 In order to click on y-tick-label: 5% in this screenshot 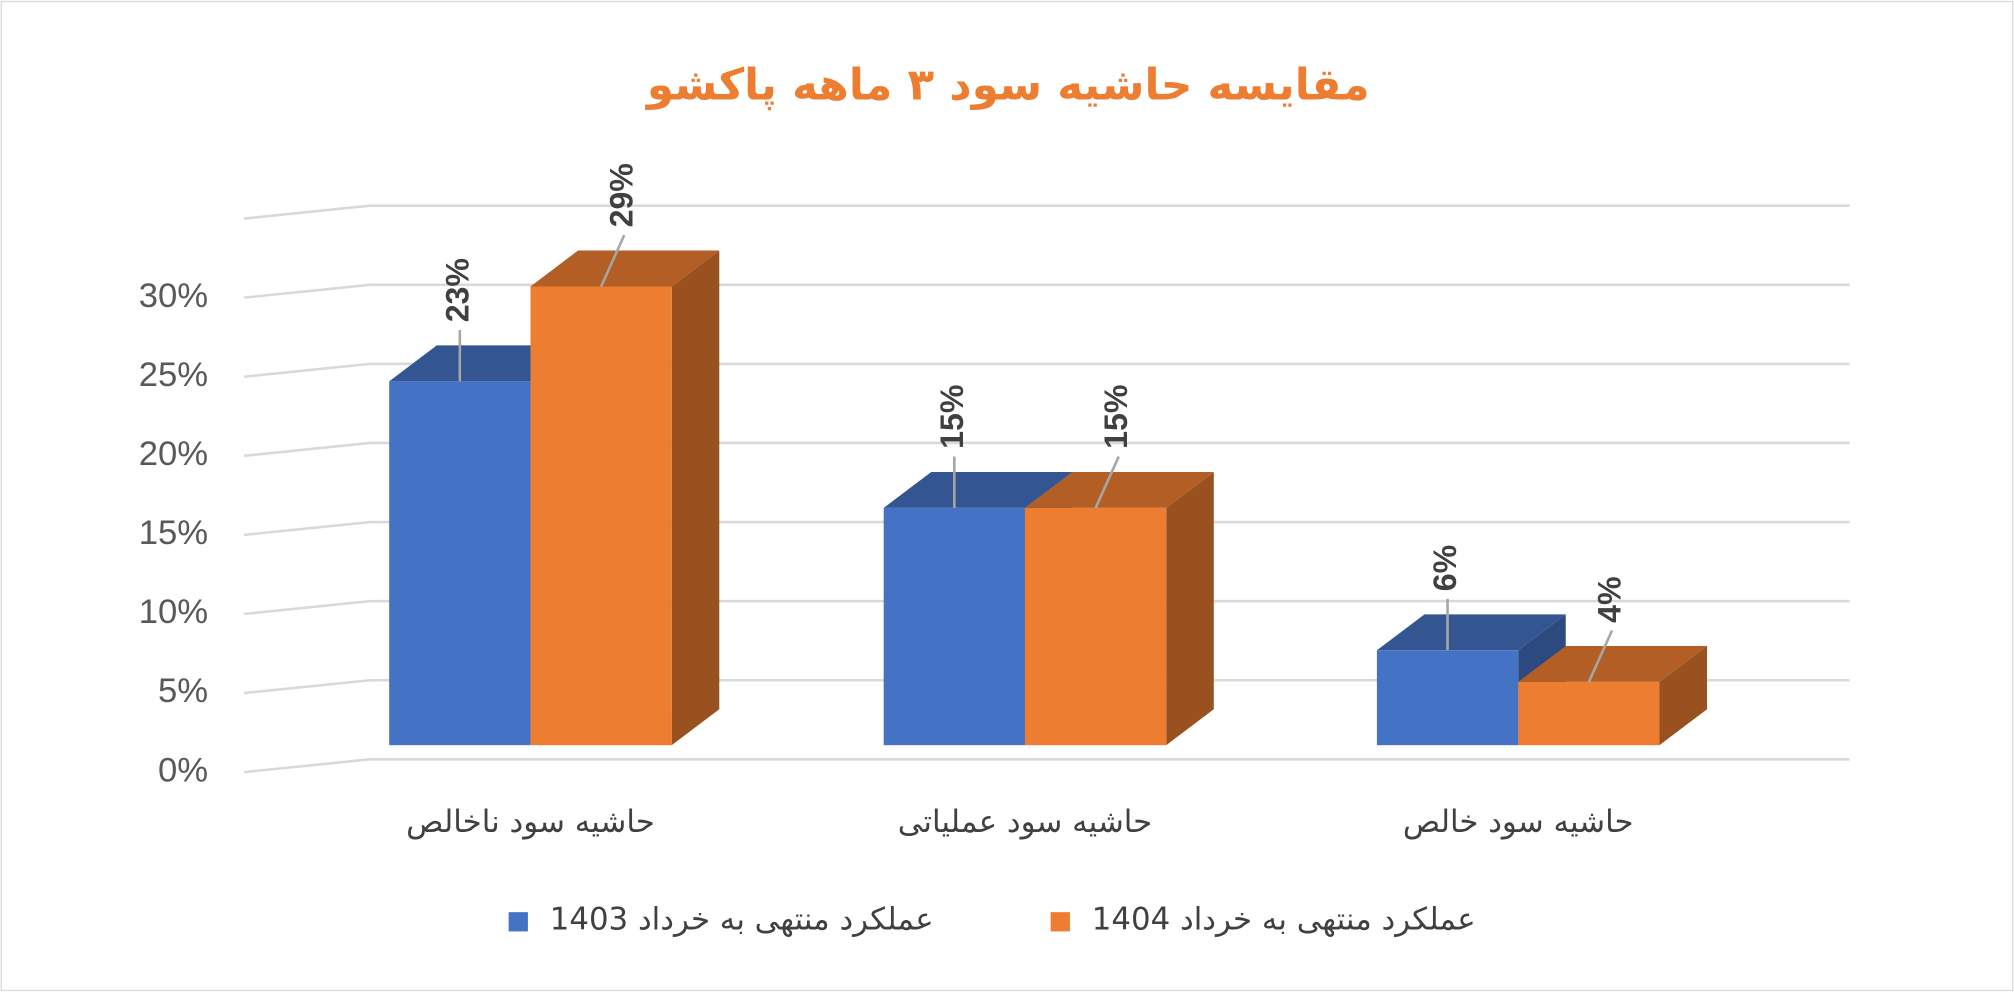, I will do `click(183, 691)`.